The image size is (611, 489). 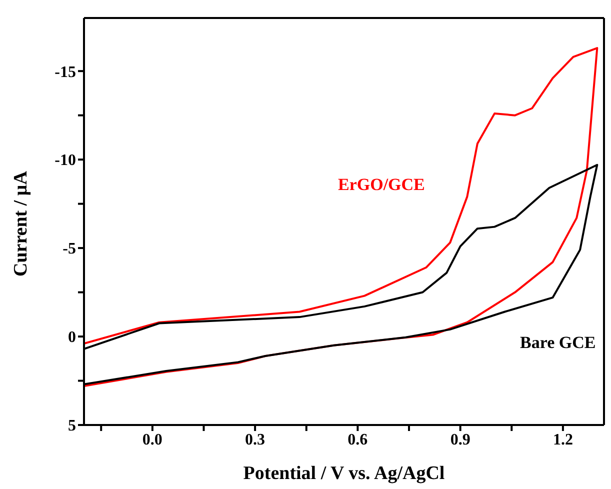 I want to click on x-tick-label: 0.9, so click(x=460, y=439).